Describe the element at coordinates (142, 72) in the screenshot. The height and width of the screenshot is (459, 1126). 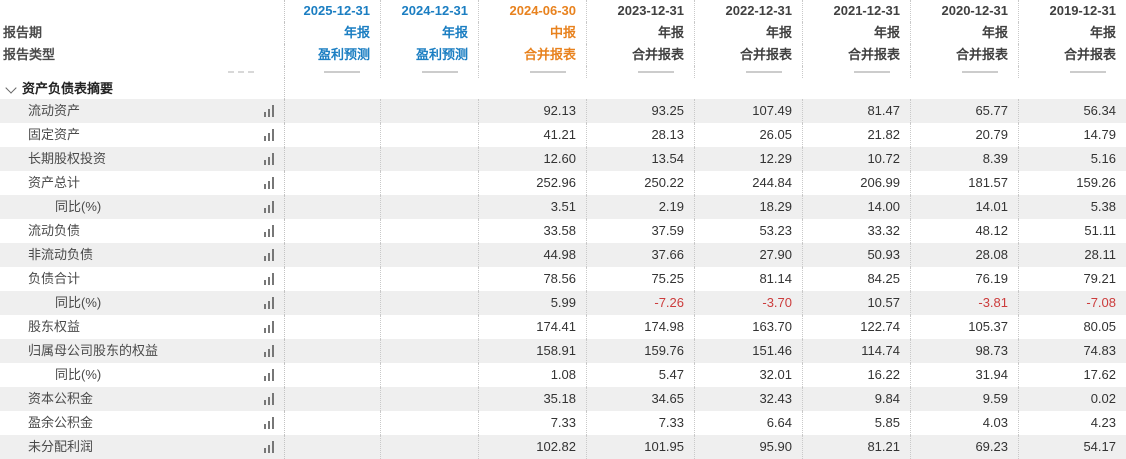
I see `label-column-strip-cell` at that location.